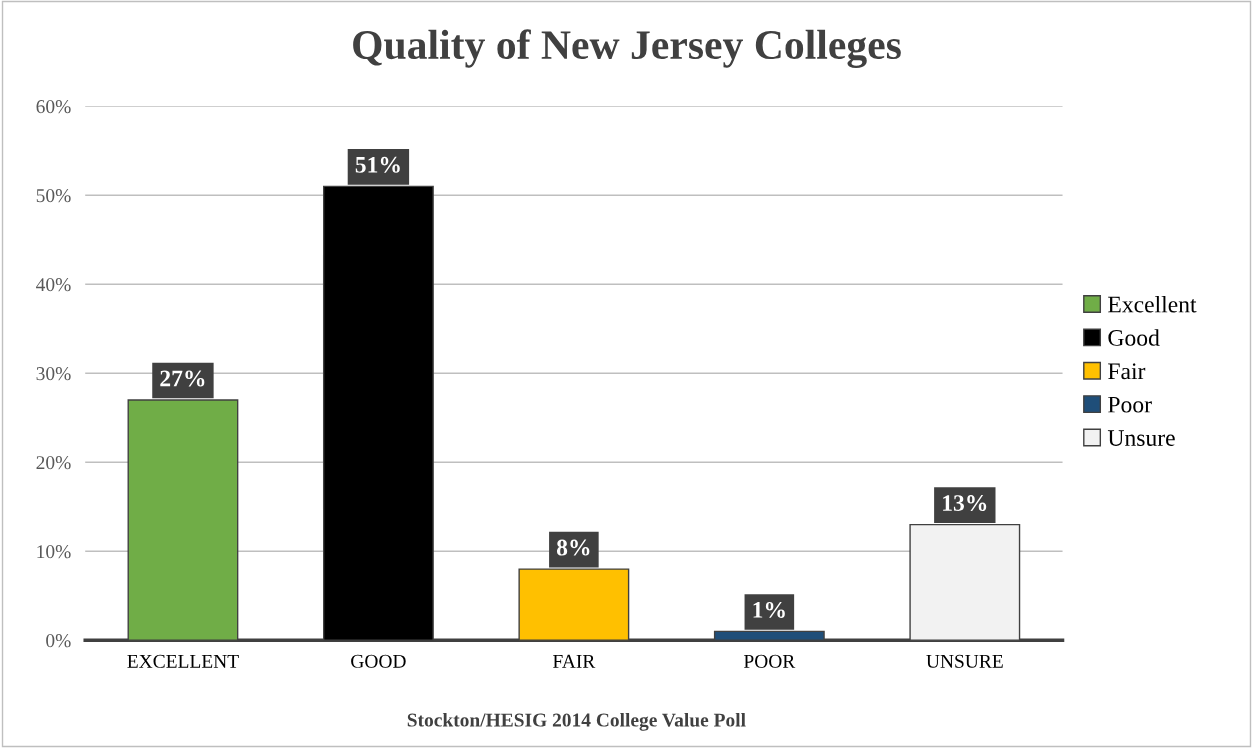  I want to click on data-label: 8%, so click(573, 547).